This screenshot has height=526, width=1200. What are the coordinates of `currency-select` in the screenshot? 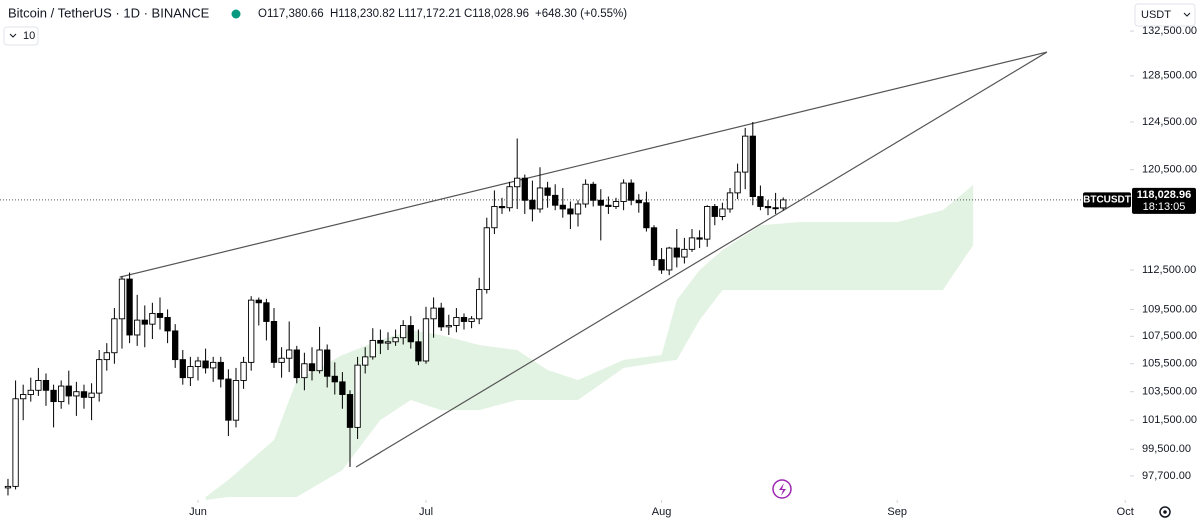 It's located at (1165, 15).